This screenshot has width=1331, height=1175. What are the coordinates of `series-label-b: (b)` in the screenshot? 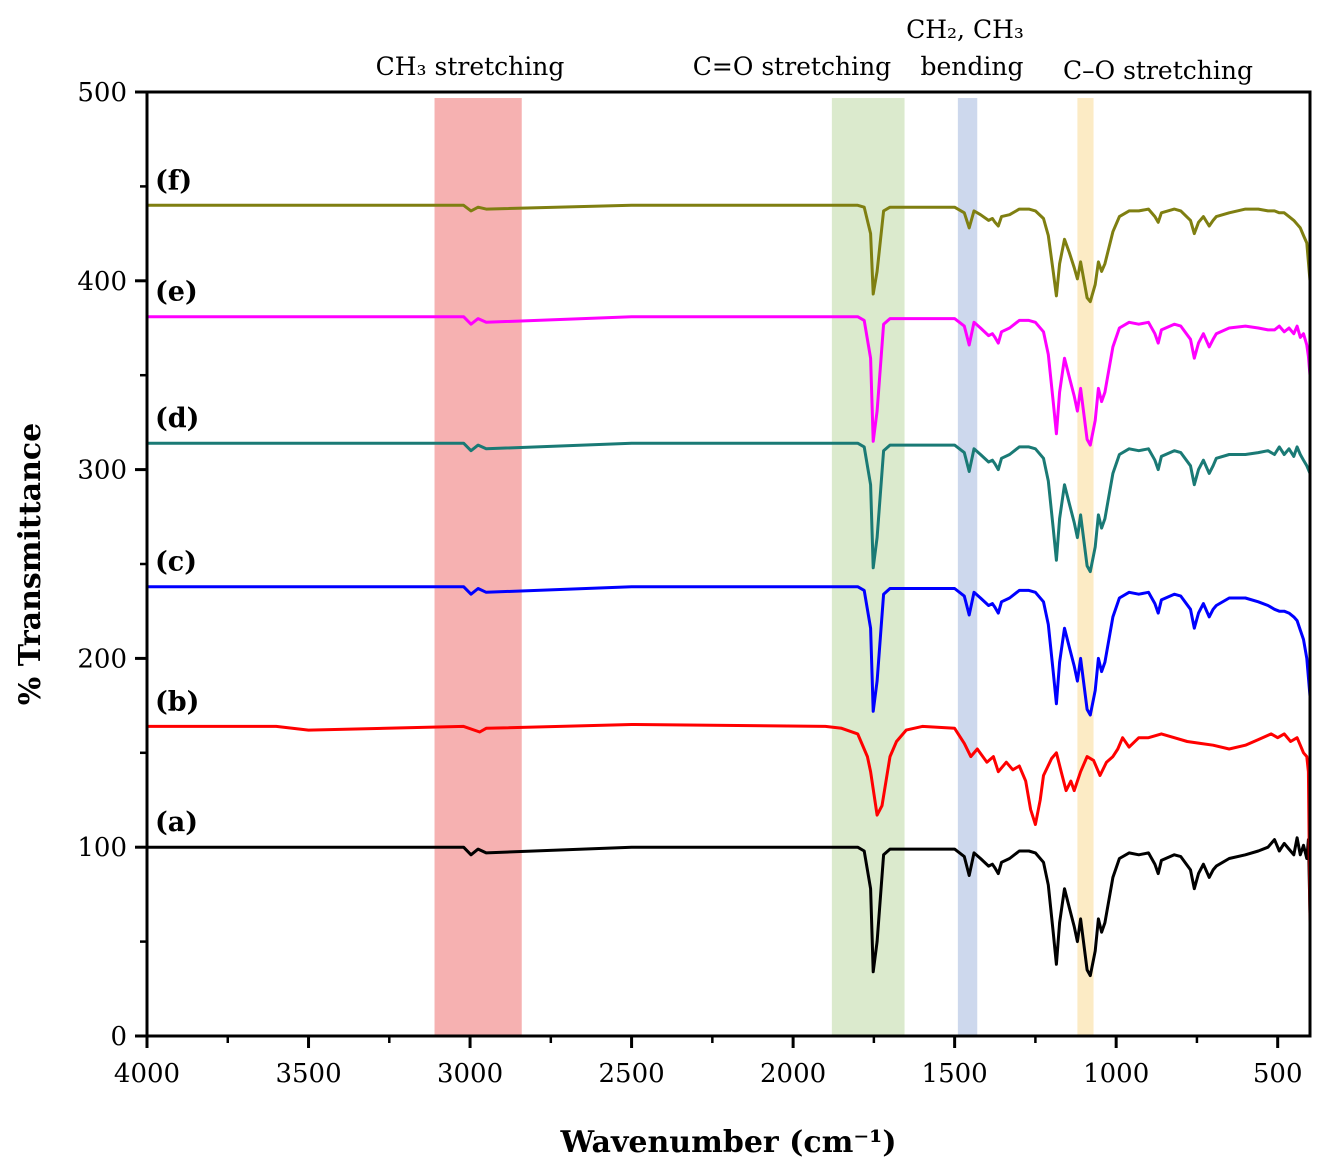 It's located at (177, 701).